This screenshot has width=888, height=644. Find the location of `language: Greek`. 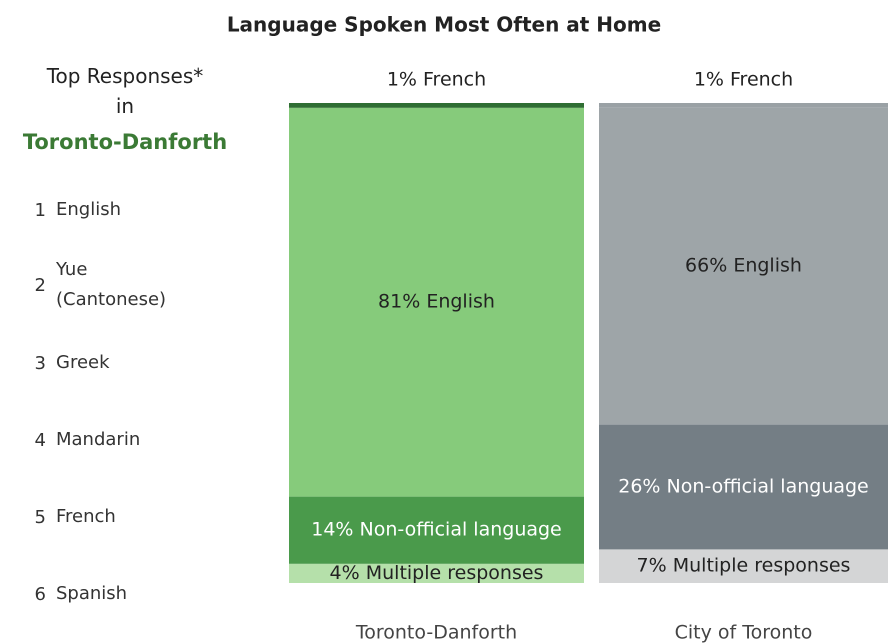

language: Greek is located at coordinates (83, 362).